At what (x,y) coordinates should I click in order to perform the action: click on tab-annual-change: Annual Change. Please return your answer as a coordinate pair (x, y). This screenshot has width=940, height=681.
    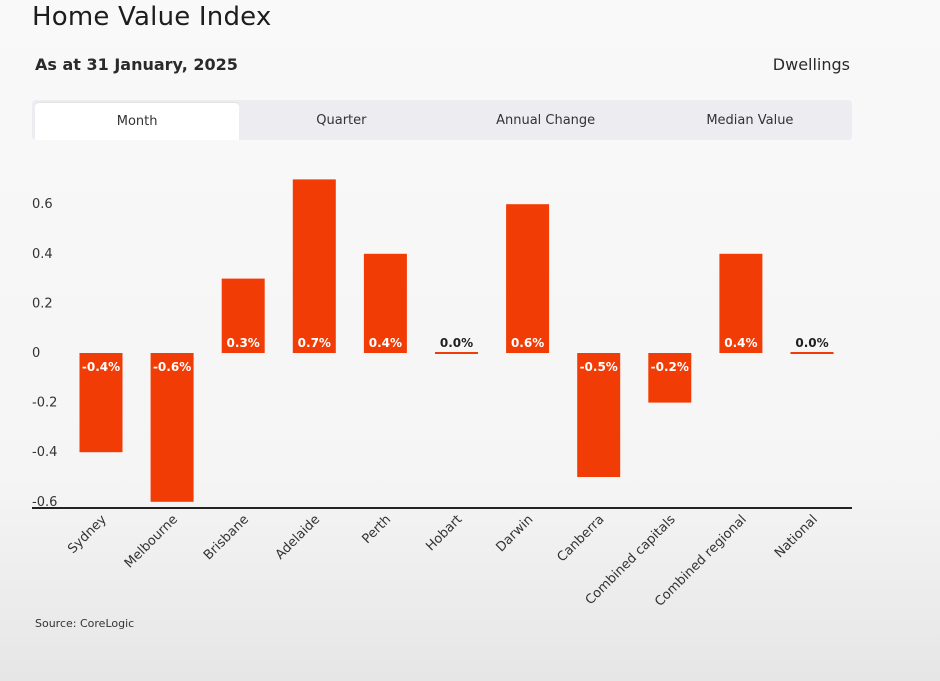
    Looking at the image, I should click on (546, 120).